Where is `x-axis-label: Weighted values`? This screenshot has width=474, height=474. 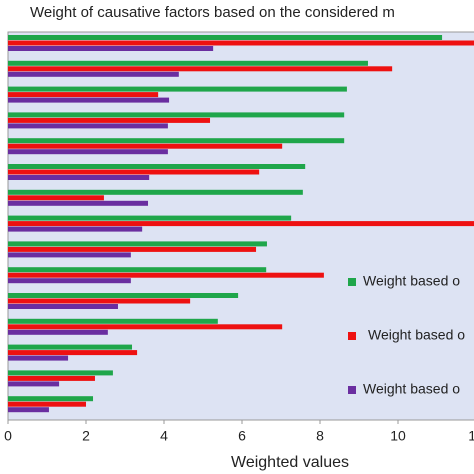 x-axis-label: Weighted values is located at coordinates (290, 462).